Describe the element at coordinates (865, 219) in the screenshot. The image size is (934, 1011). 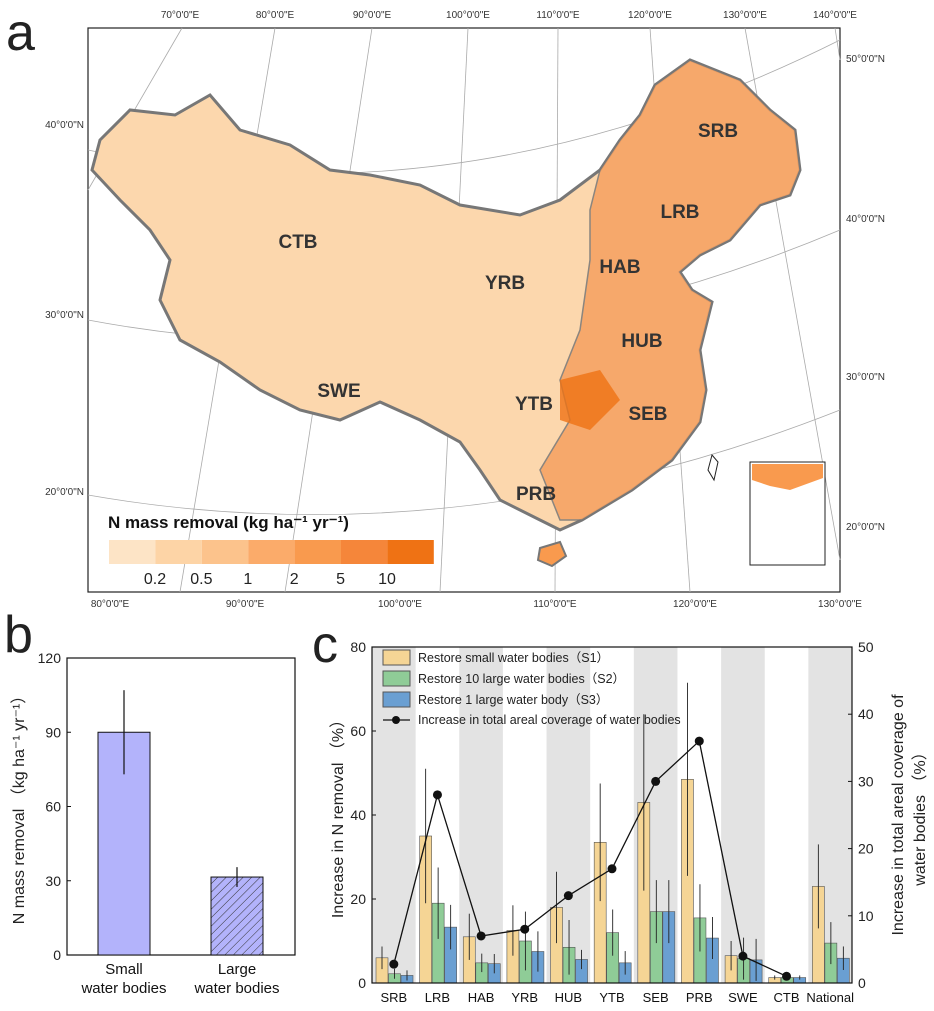
I see `lat-label-right: 40°0'0"N` at that location.